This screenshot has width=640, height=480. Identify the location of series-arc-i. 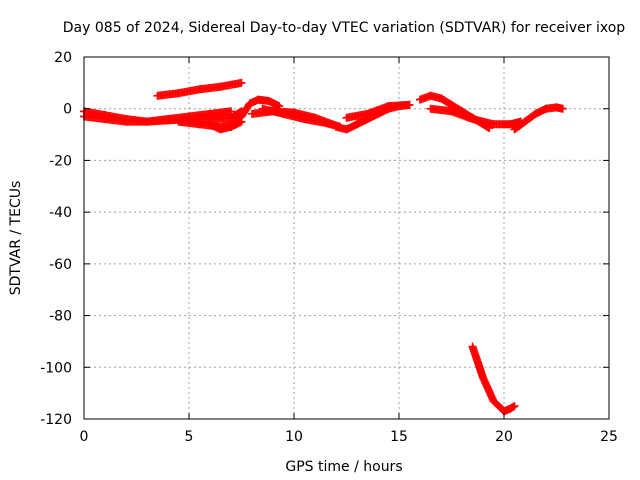
(378, 111).